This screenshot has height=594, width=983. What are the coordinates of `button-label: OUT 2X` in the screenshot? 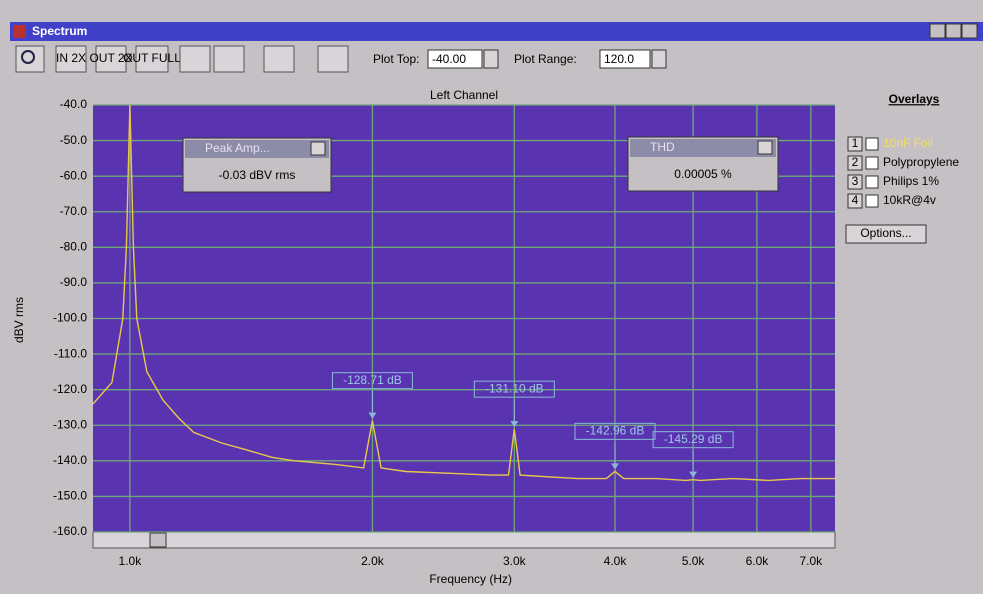 It's located at (110, 58).